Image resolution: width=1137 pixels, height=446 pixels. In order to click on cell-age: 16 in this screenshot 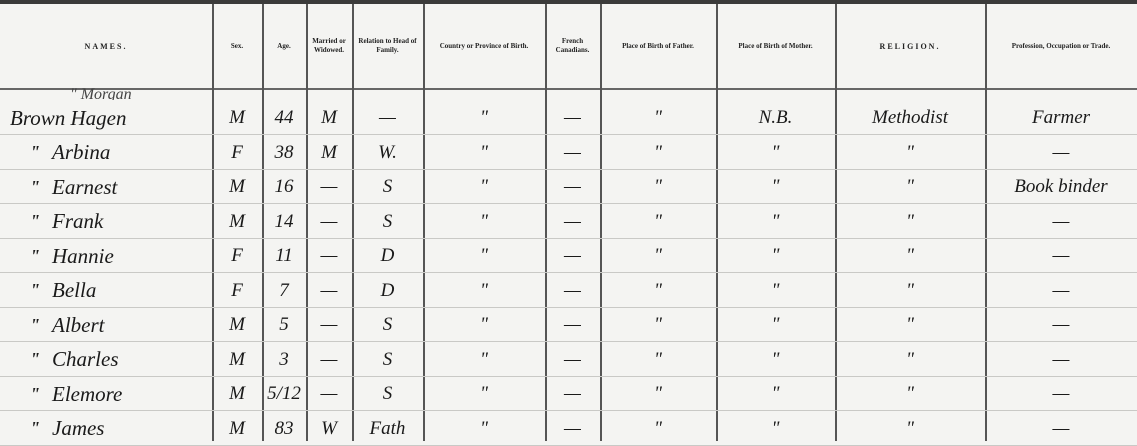, I will do `click(284, 186)`.